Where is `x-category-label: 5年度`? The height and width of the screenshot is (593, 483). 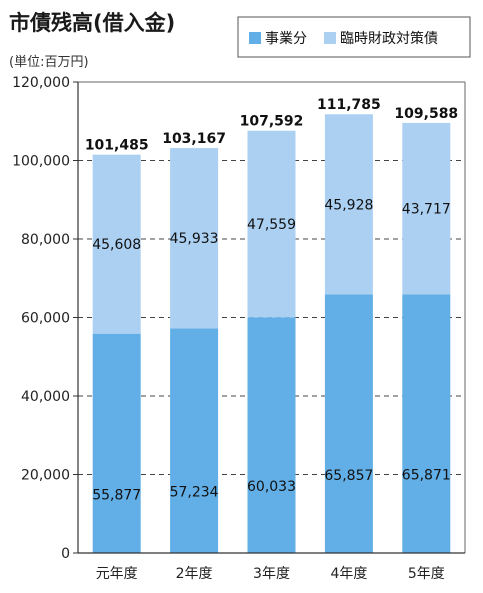
x-category-label: 5年度 is located at coordinates (426, 574).